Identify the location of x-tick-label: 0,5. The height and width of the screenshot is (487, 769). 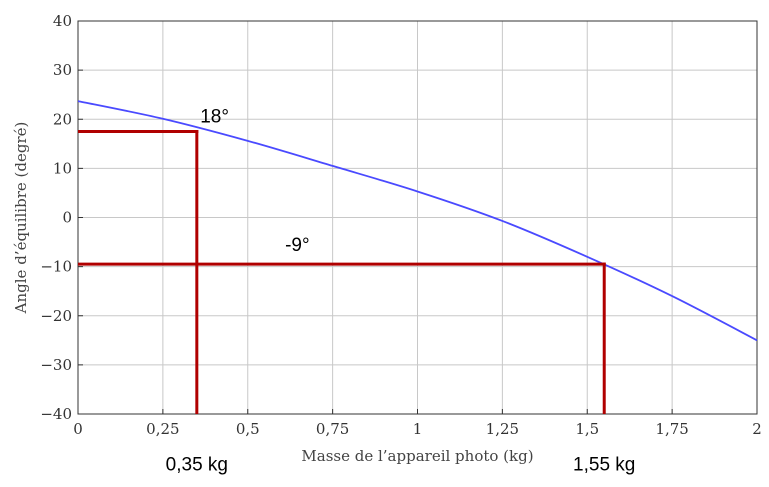
(248, 429).